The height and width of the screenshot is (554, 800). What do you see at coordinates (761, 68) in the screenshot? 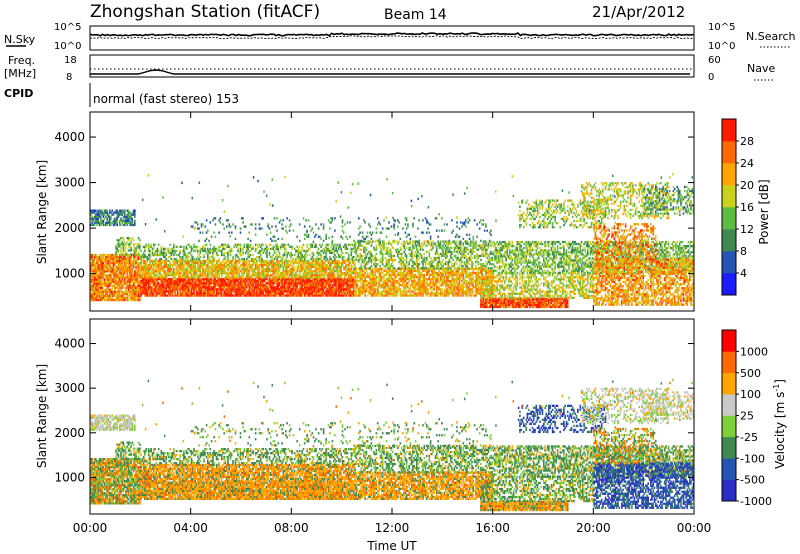
I see `nave-label: Nave` at bounding box center [761, 68].